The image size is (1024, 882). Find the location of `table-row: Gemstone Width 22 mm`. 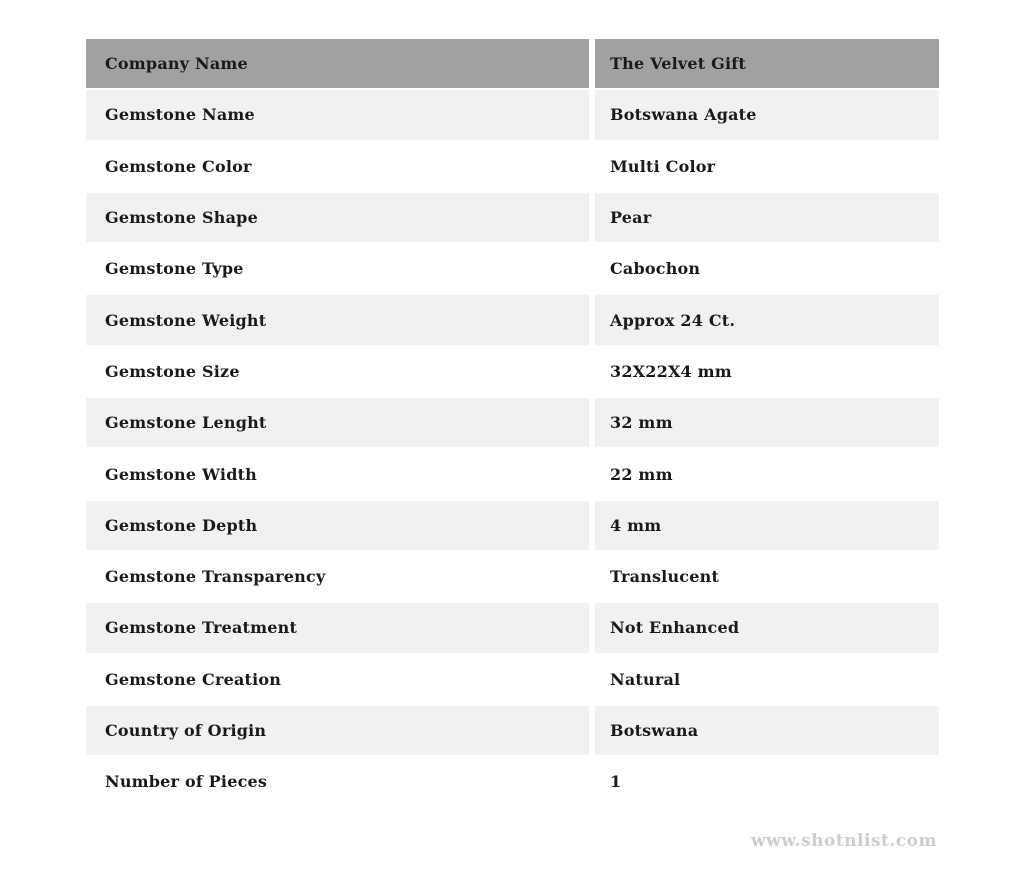

table-row: Gemstone Width 22 mm is located at coordinates (512, 474).